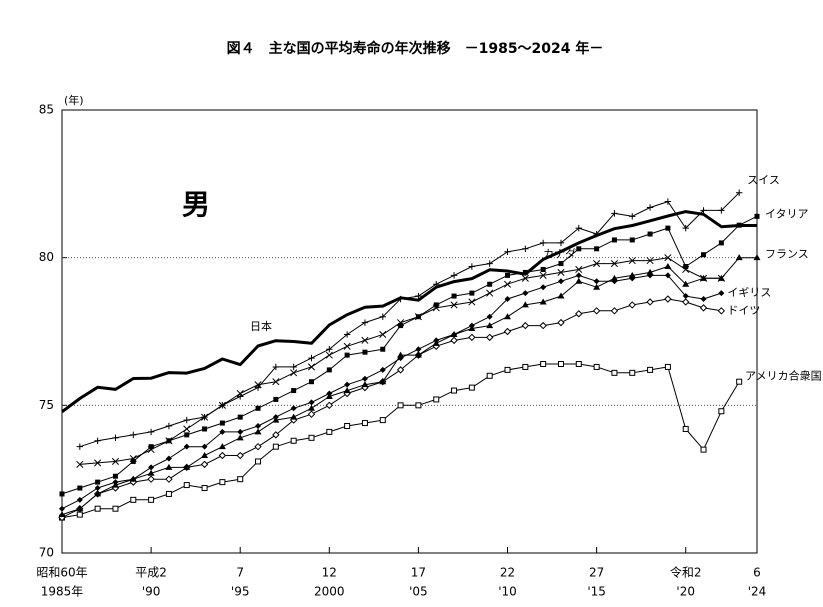 This screenshot has height=607, width=823. What do you see at coordinates (743, 310) in the screenshot?
I see `series-label: ドイツ` at bounding box center [743, 310].